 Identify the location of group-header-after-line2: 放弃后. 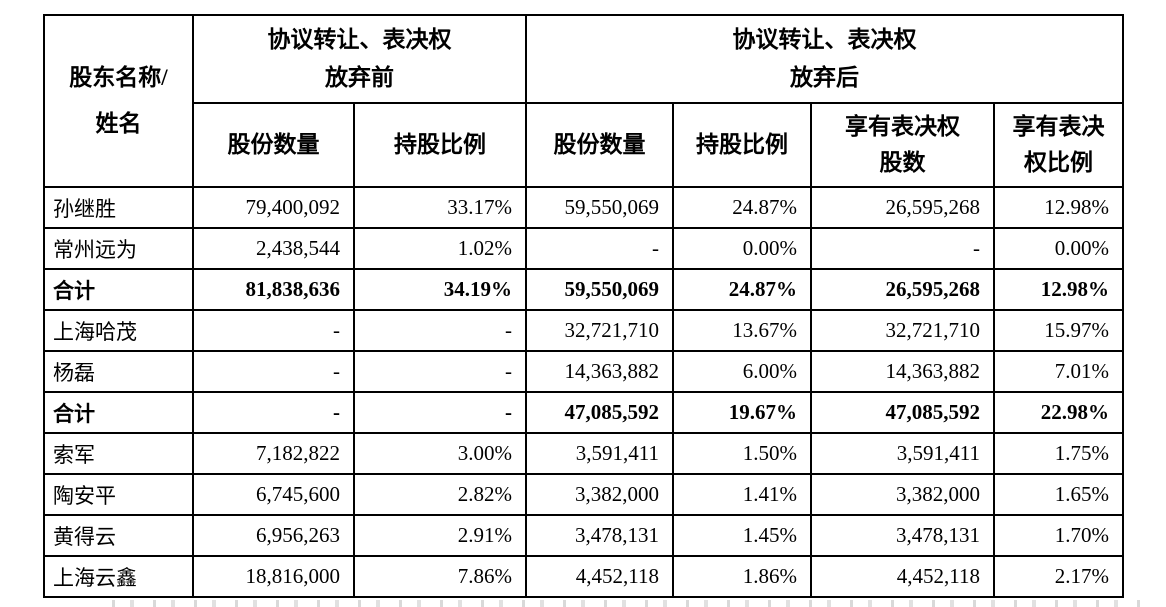
(824, 77).